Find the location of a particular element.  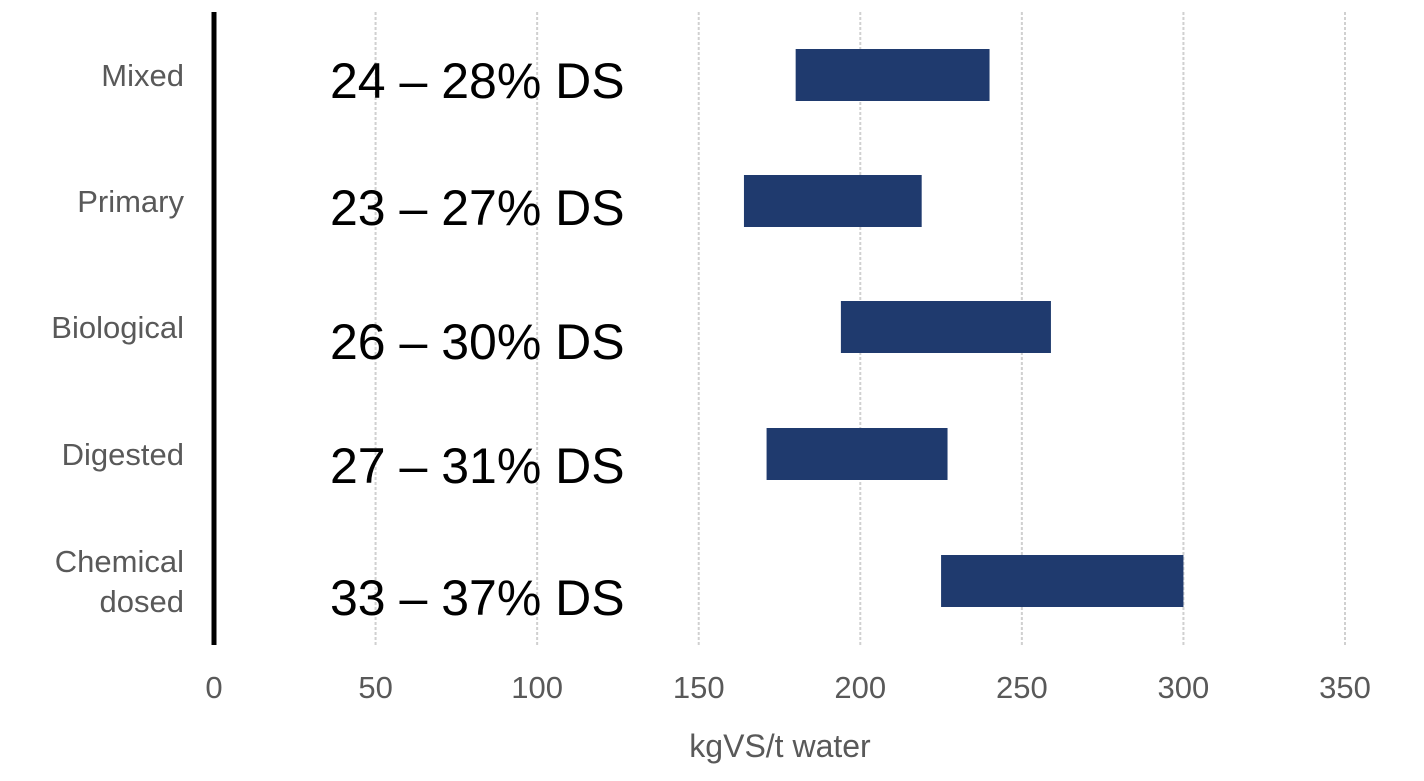

x-tick-label: 50 is located at coordinates (375, 687).